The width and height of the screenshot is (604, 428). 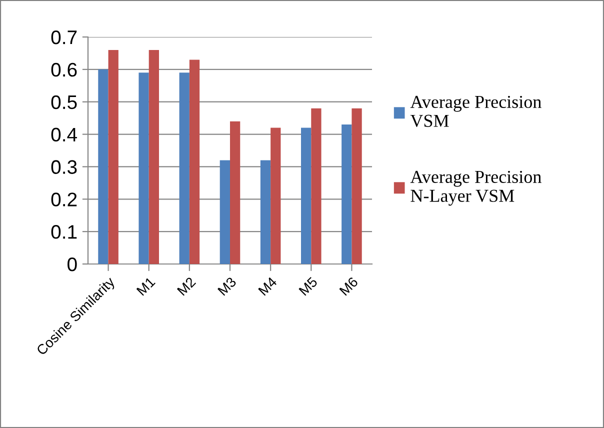 I want to click on y-tick-label: 0.3, so click(x=64, y=167).